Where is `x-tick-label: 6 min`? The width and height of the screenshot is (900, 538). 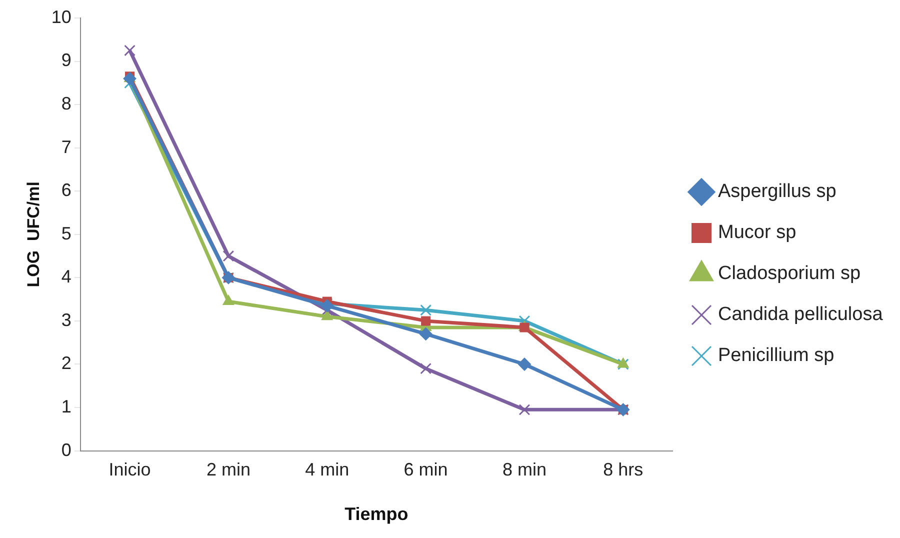 x-tick-label: 6 min is located at coordinates (426, 470).